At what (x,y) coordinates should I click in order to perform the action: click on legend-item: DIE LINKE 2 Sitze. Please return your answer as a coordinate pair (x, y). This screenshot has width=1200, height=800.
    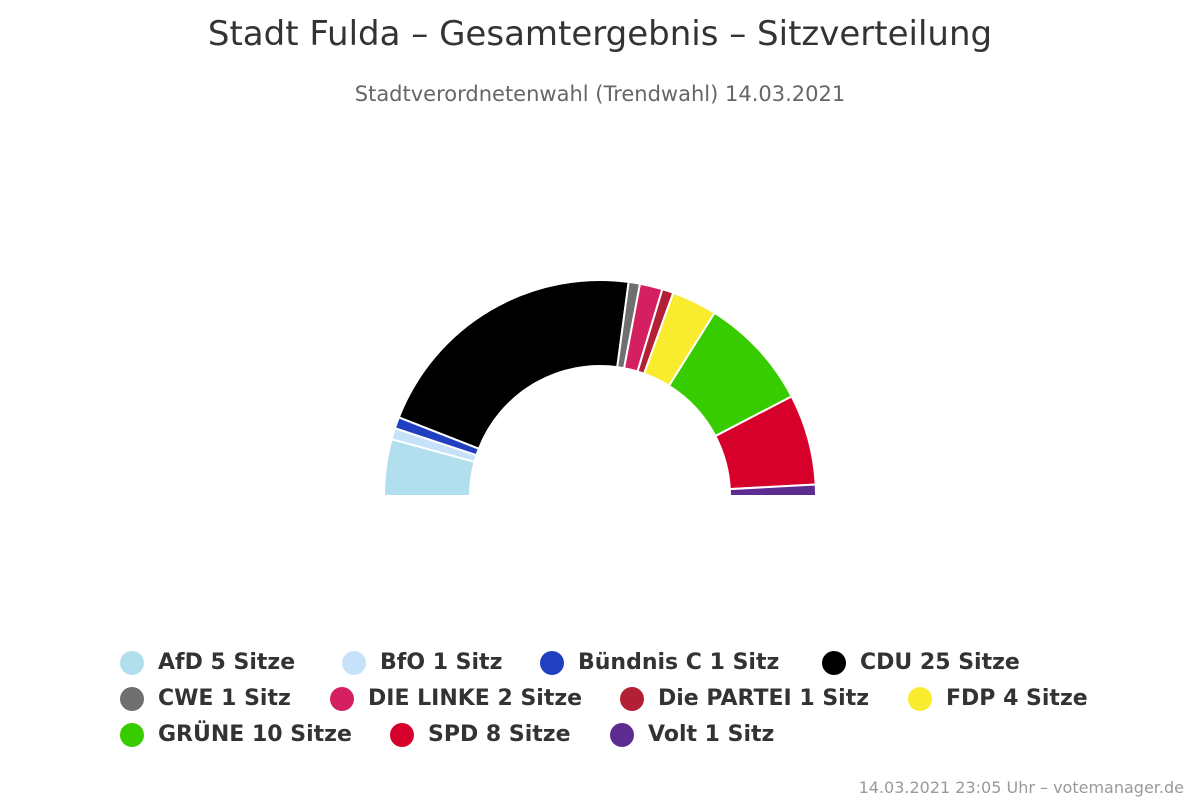
    Looking at the image, I should click on (456, 698).